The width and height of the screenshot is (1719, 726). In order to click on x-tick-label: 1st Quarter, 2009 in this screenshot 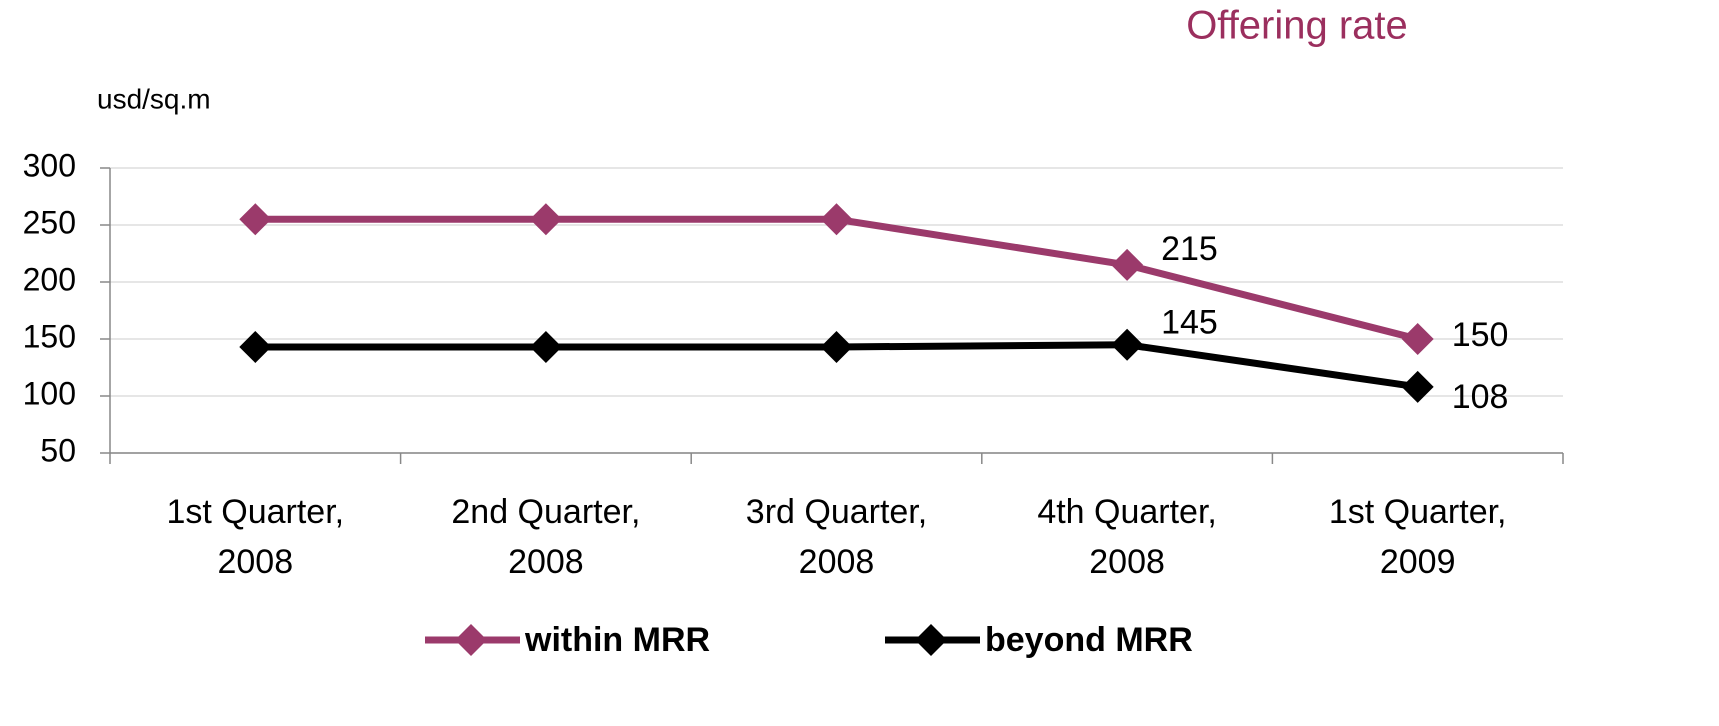, I will do `click(1417, 537)`.